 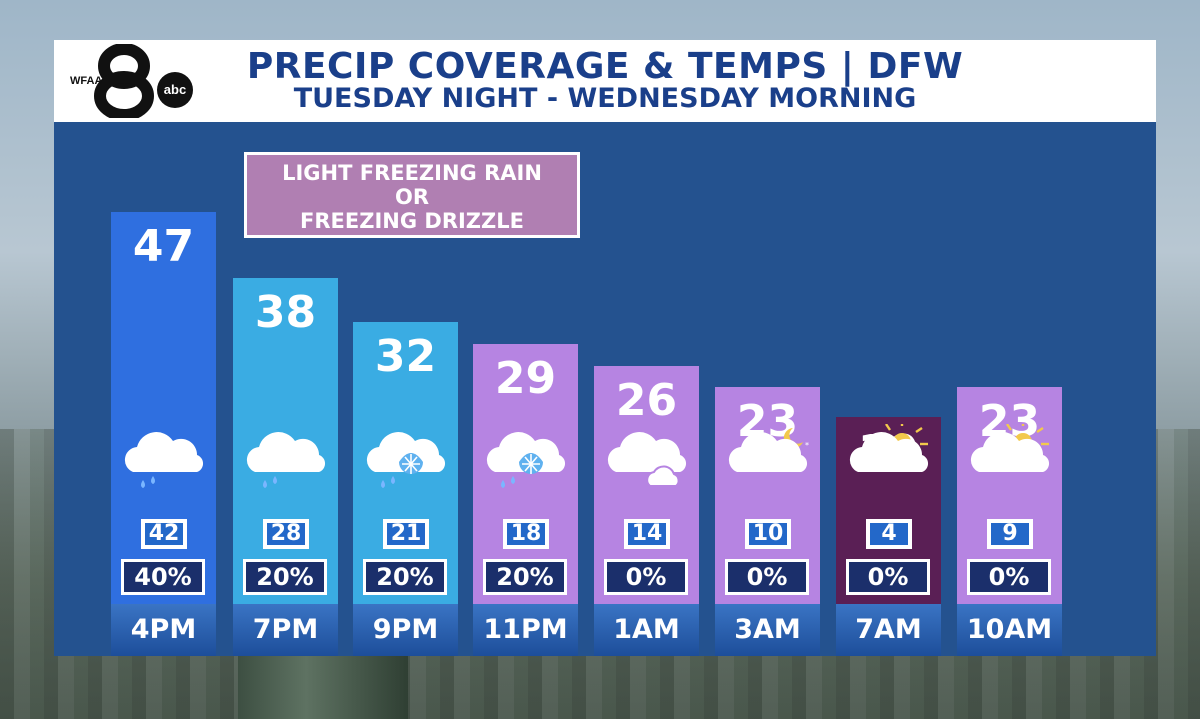 I want to click on cloudy-icon, so click(x=646, y=459).